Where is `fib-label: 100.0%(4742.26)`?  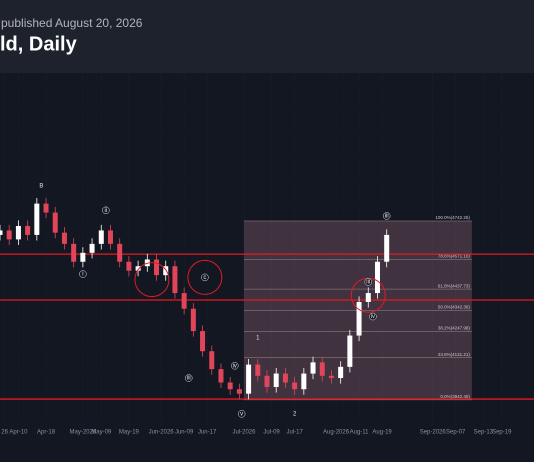 fib-label: 100.0%(4742.26) is located at coordinates (452, 217).